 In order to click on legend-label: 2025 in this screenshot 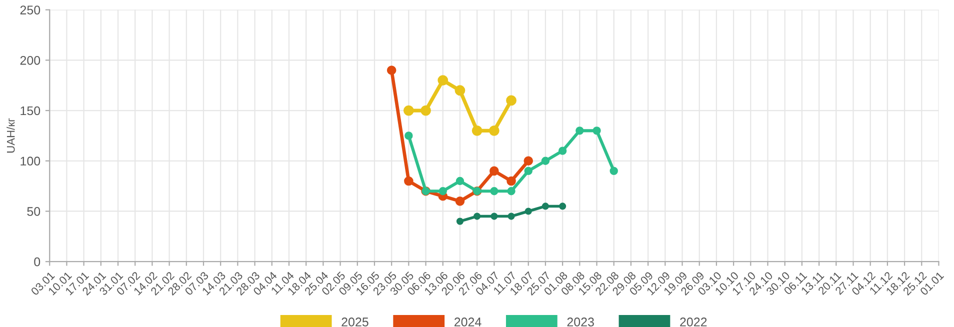, I will do `click(355, 322)`.